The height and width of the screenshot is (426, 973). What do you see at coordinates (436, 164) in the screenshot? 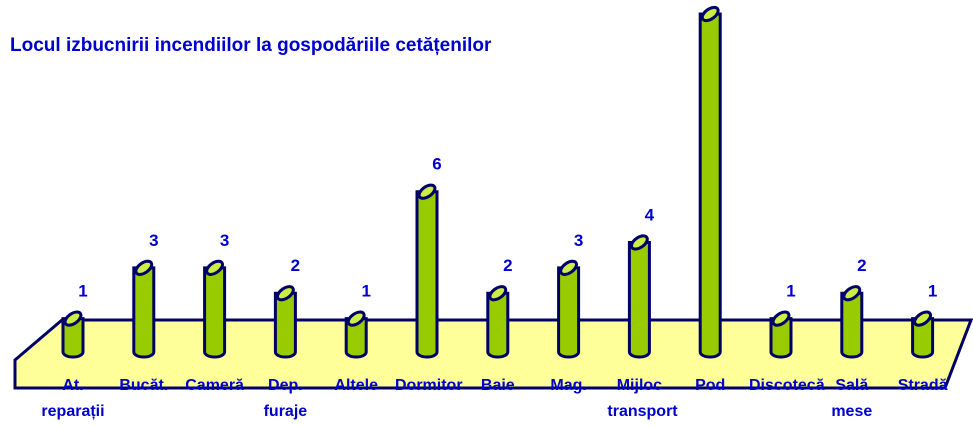
I see `value-label: 6` at bounding box center [436, 164].